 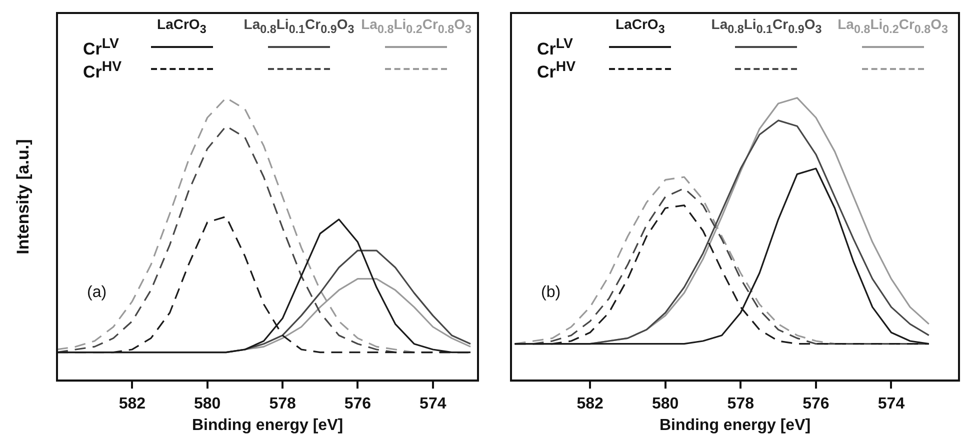 What do you see at coordinates (23, 196) in the screenshot?
I see `y-axis-title: Intensity [a.u.]` at bounding box center [23, 196].